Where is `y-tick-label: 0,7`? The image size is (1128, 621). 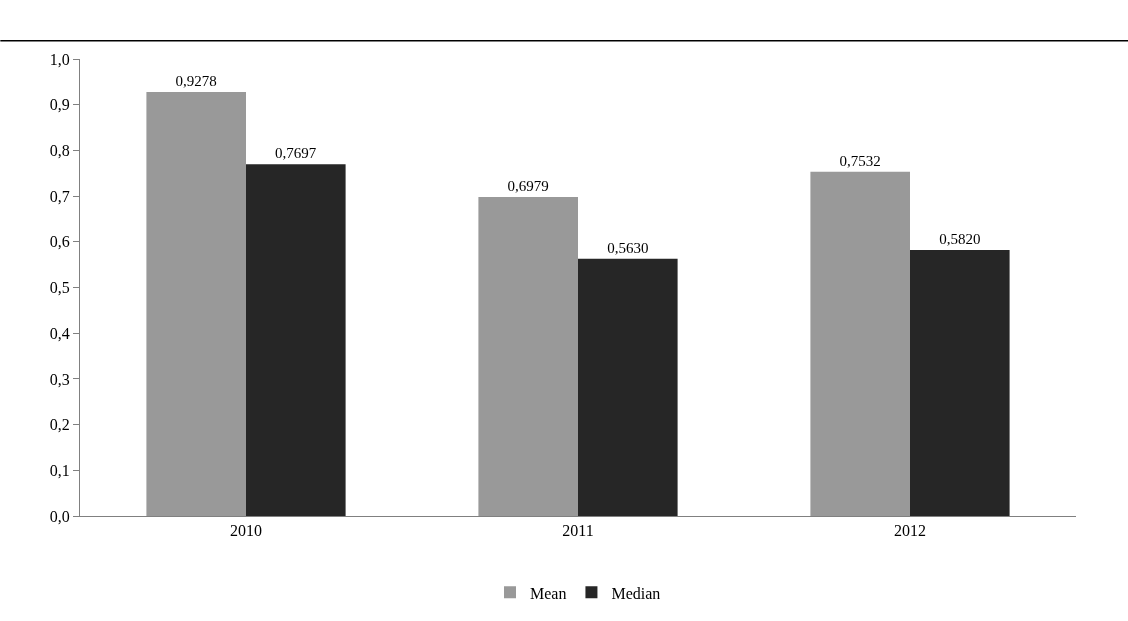 y-tick-label: 0,7 is located at coordinates (59, 196).